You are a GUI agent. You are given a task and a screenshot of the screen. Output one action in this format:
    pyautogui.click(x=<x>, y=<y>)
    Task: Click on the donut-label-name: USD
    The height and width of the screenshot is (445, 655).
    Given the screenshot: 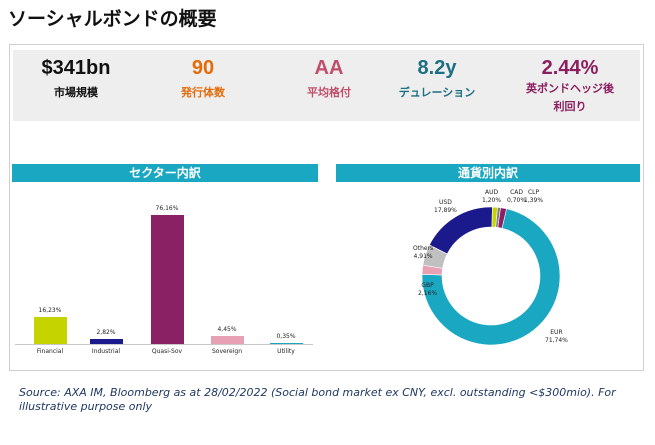 What is the action you would take?
    pyautogui.click(x=445, y=202)
    